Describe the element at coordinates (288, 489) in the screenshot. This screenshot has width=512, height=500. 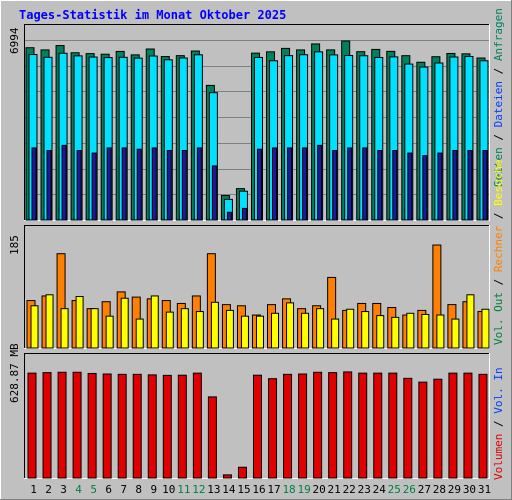
I see `x-tick-label-day-18: 18` at that location.